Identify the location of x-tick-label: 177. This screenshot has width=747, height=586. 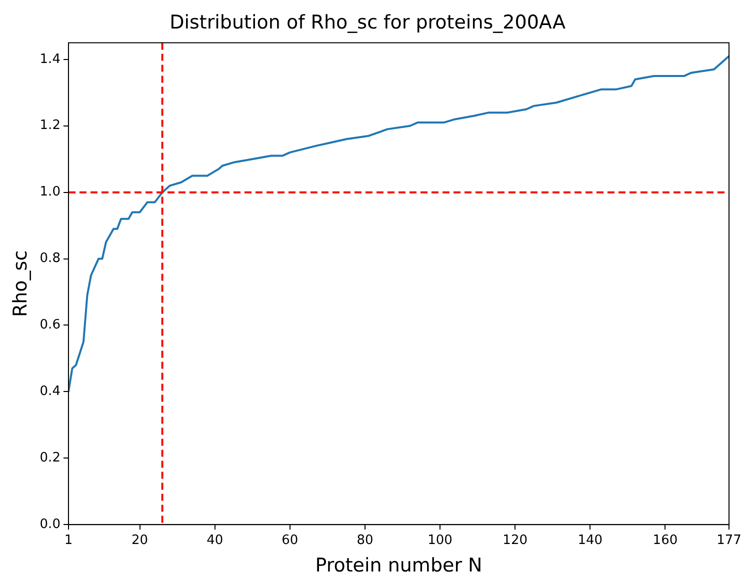
(729, 540).